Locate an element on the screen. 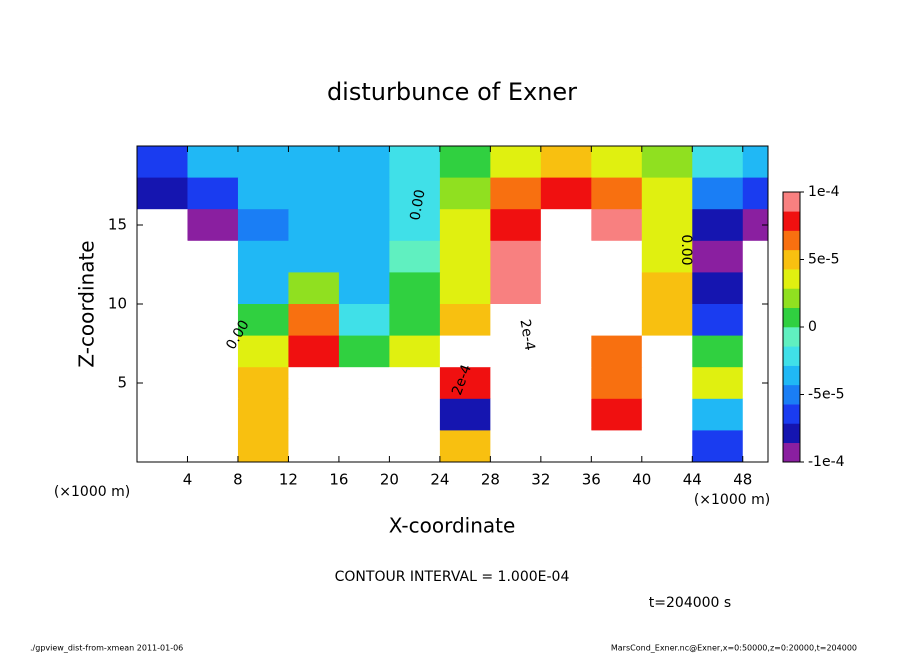 The width and height of the screenshot is (904, 654). footer: ./gpview_dist-from-xmean 2011-01-06 is located at coordinates (106, 648).